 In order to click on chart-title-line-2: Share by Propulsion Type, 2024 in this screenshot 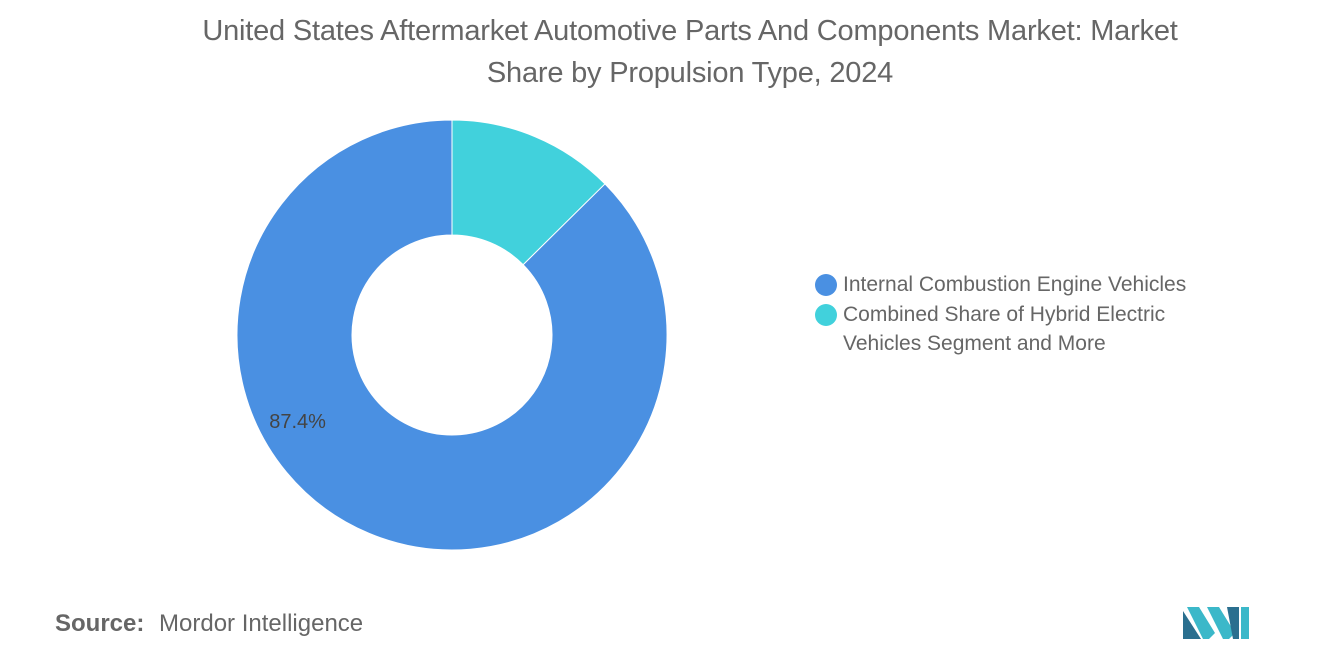, I will do `click(690, 73)`.